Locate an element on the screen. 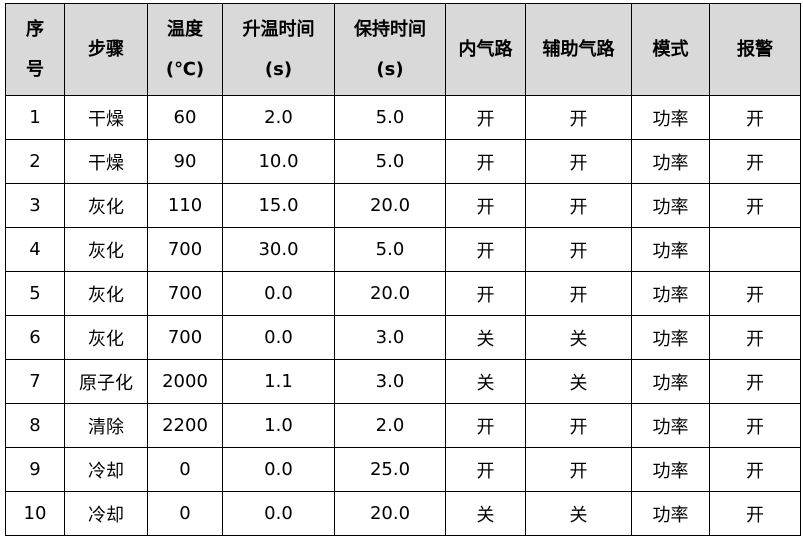 This screenshot has height=539, width=803. cell-index: 3 is located at coordinates (35, 205).